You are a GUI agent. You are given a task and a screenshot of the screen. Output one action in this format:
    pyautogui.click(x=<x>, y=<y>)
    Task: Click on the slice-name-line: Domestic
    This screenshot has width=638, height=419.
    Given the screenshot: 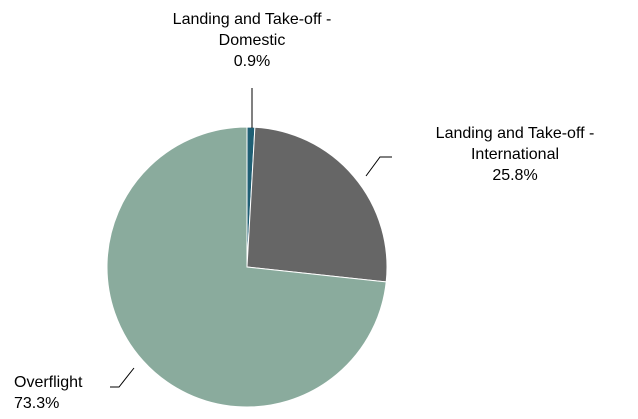 What is the action you would take?
    pyautogui.click(x=252, y=40)
    